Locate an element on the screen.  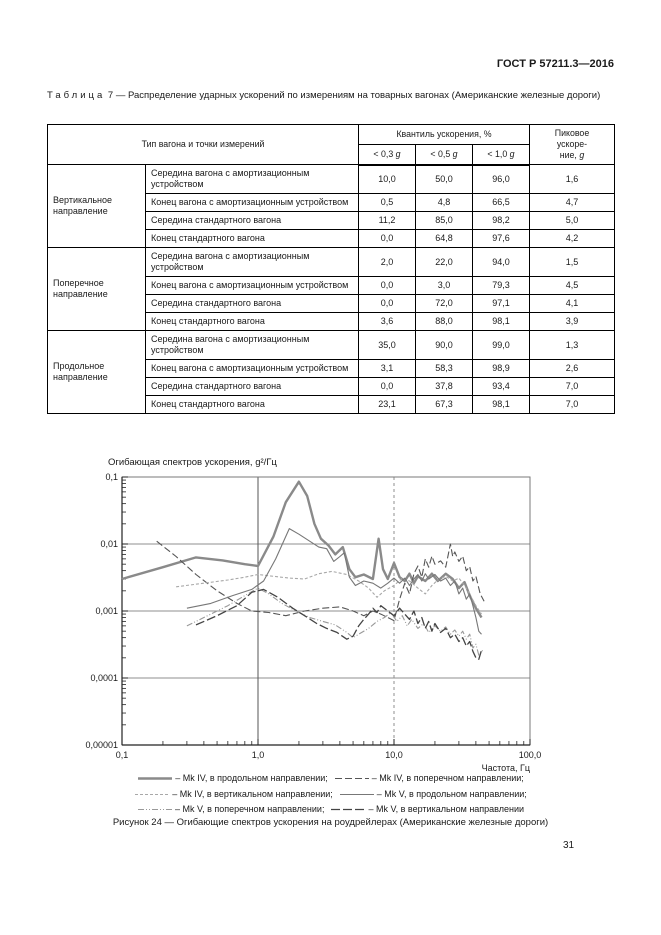
header-peak-line3: ние, is located at coordinates (568, 155).